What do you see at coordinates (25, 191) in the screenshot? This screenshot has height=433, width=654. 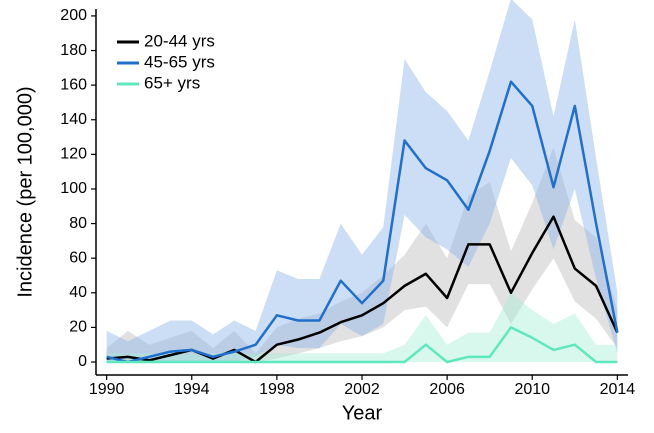 I see `y-axis-title: Incidence (per 100,000)` at bounding box center [25, 191].